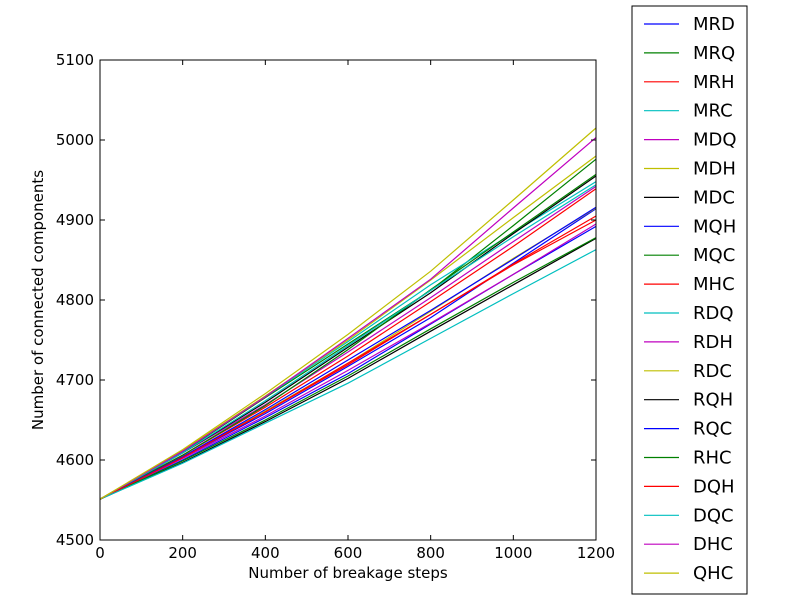  Describe the element at coordinates (513, 553) in the screenshot. I see `x-tick-label: 1000` at that location.